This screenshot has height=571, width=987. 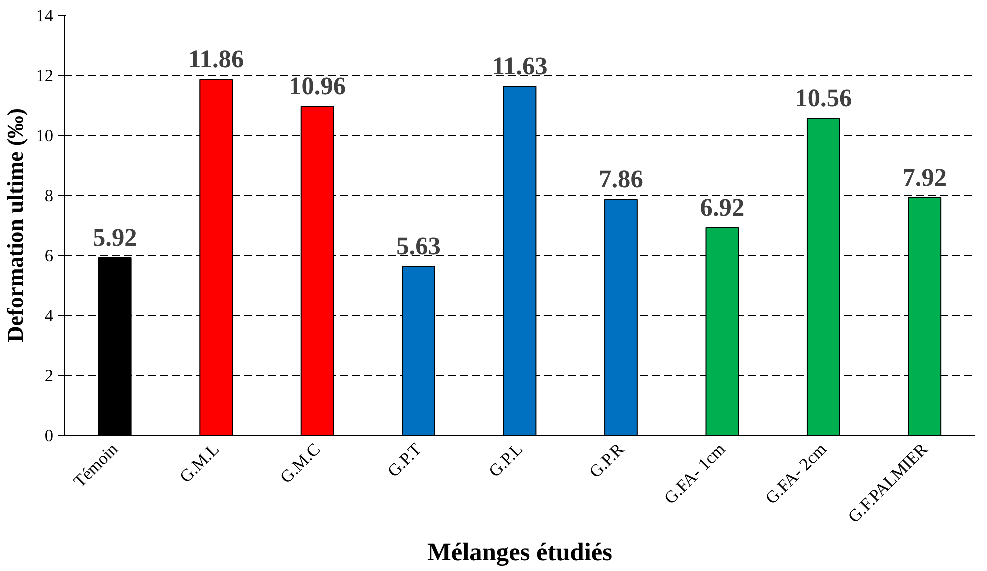 What do you see at coordinates (49, 316) in the screenshot?
I see `y-tick-label: 4` at bounding box center [49, 316].